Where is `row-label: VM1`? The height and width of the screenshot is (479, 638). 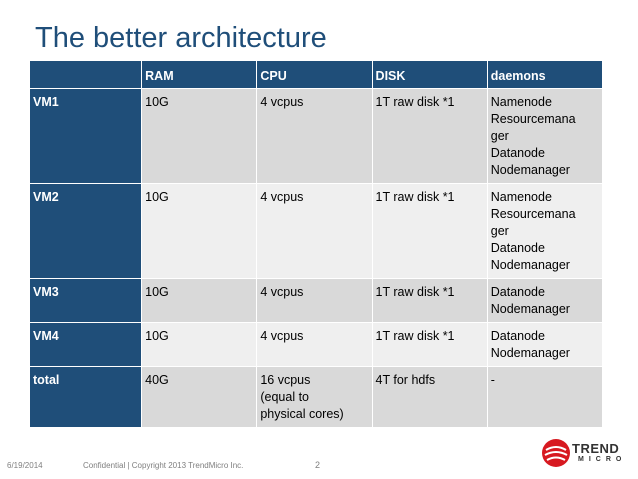
row-label: VM1 is located at coordinates (85, 136).